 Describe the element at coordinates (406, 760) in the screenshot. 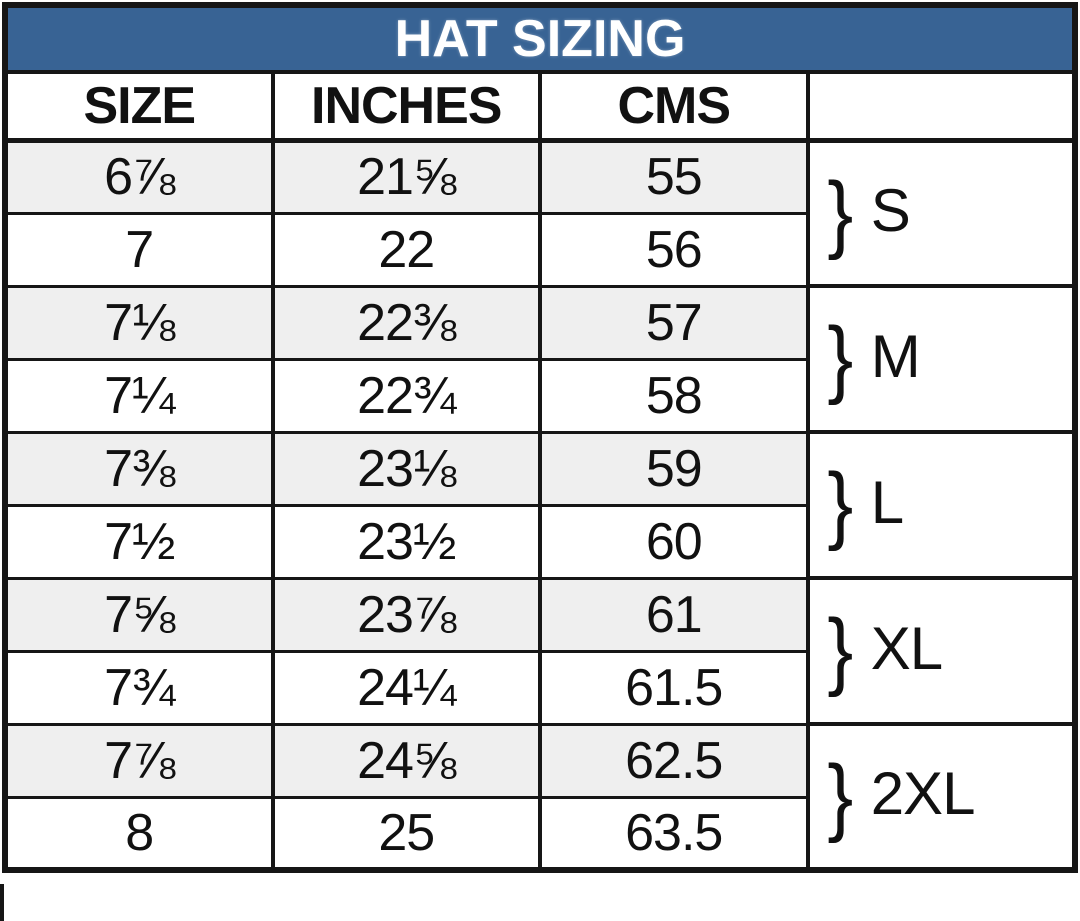

I see `inches-cell: 24⅝` at that location.